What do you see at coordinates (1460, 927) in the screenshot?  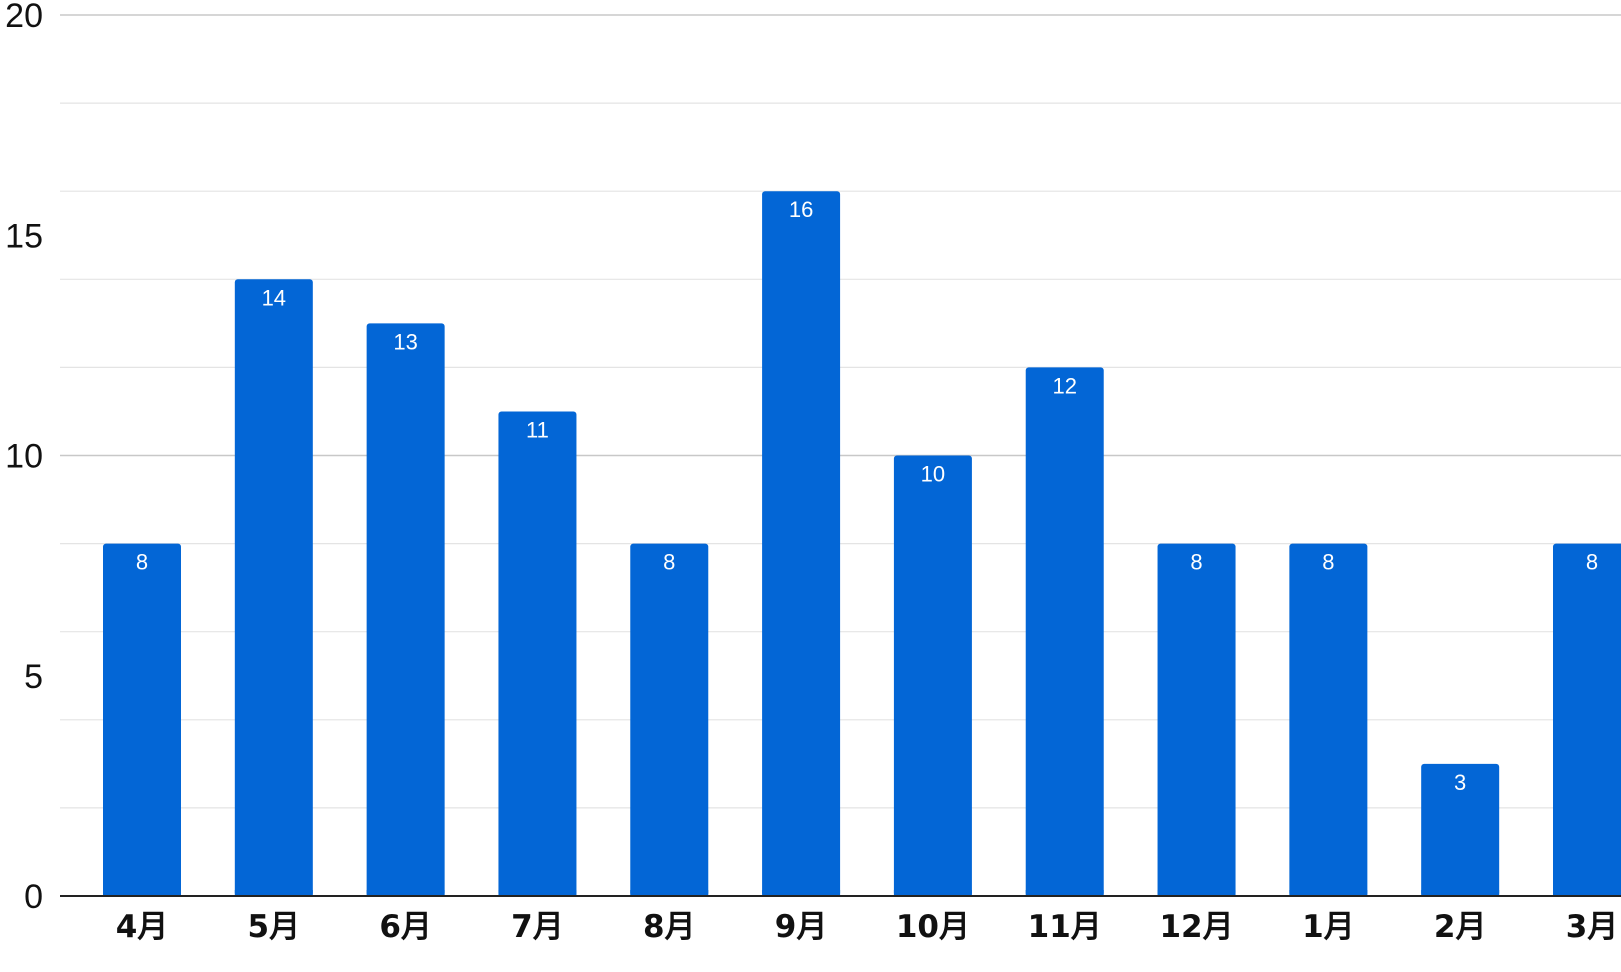 I see `x-tick-label: 2月` at bounding box center [1460, 927].